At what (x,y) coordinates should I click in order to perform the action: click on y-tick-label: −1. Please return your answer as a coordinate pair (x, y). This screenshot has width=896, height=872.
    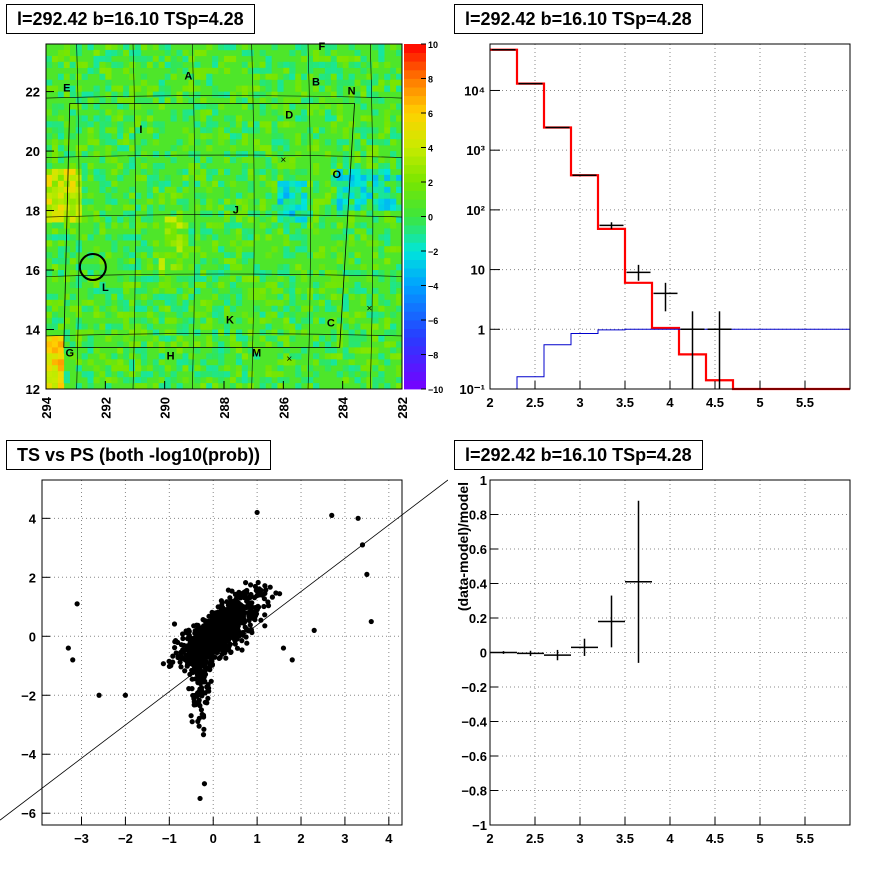
    Looking at the image, I should click on (479, 825).